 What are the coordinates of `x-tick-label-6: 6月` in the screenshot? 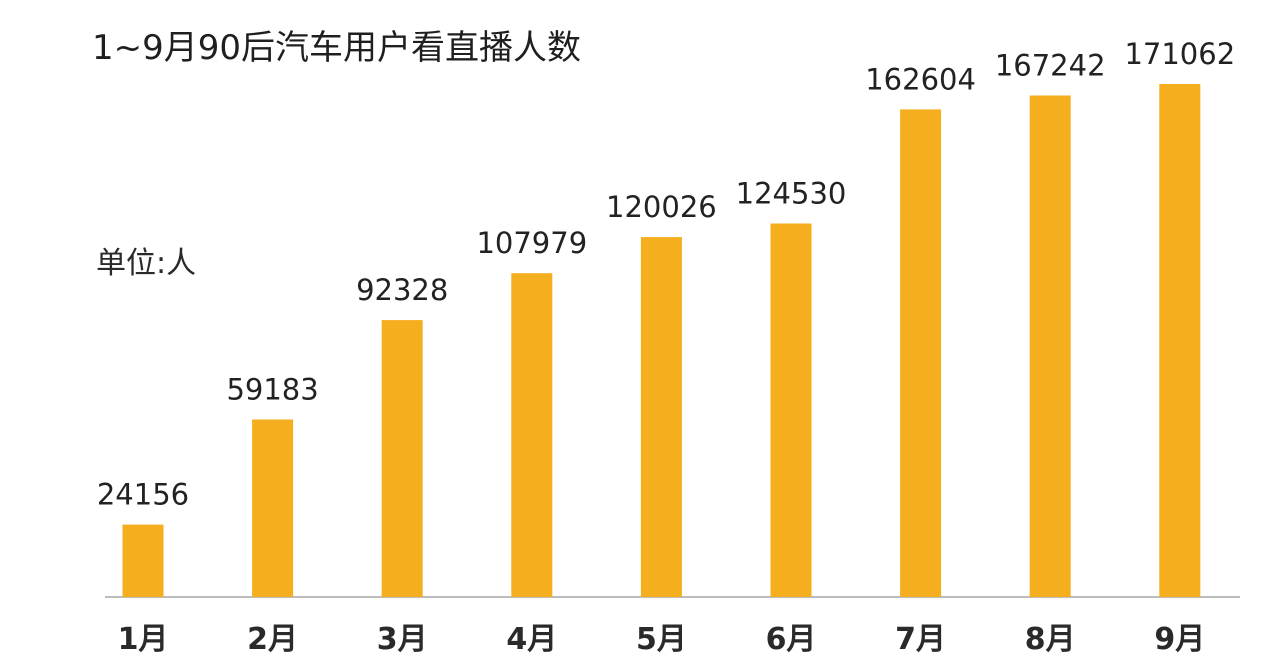 It's located at (791, 639).